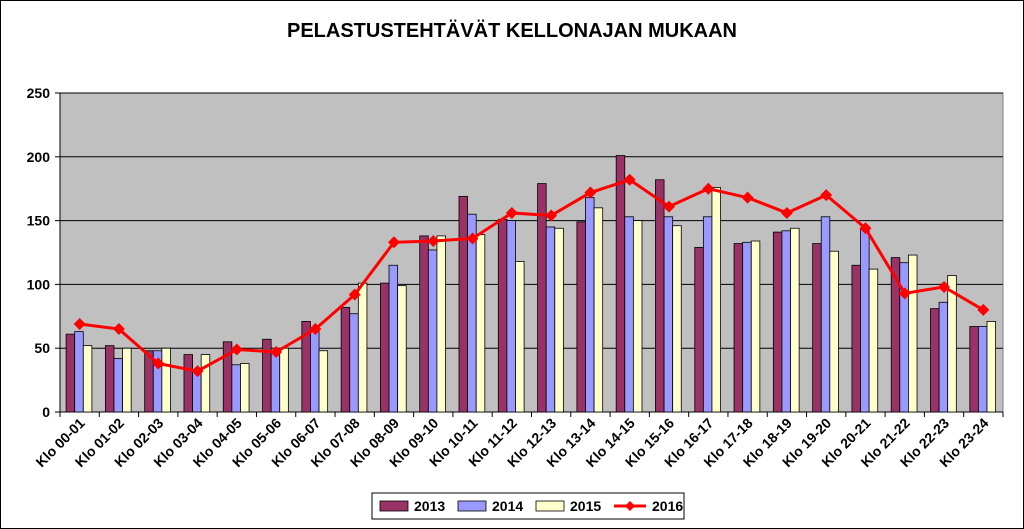  I want to click on legend-swatch-2013, so click(394, 506).